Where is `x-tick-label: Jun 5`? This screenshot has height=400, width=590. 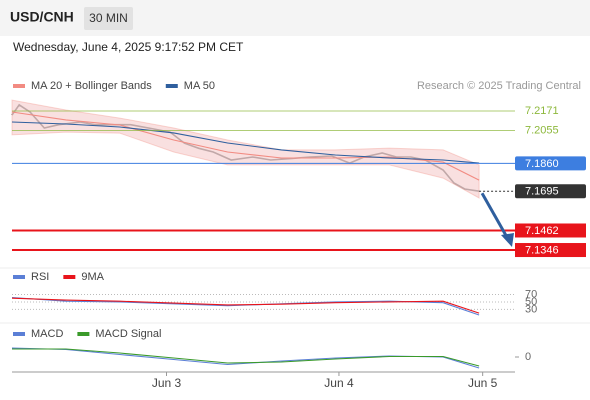 x-tick-label: Jun 5 is located at coordinates (483, 383).